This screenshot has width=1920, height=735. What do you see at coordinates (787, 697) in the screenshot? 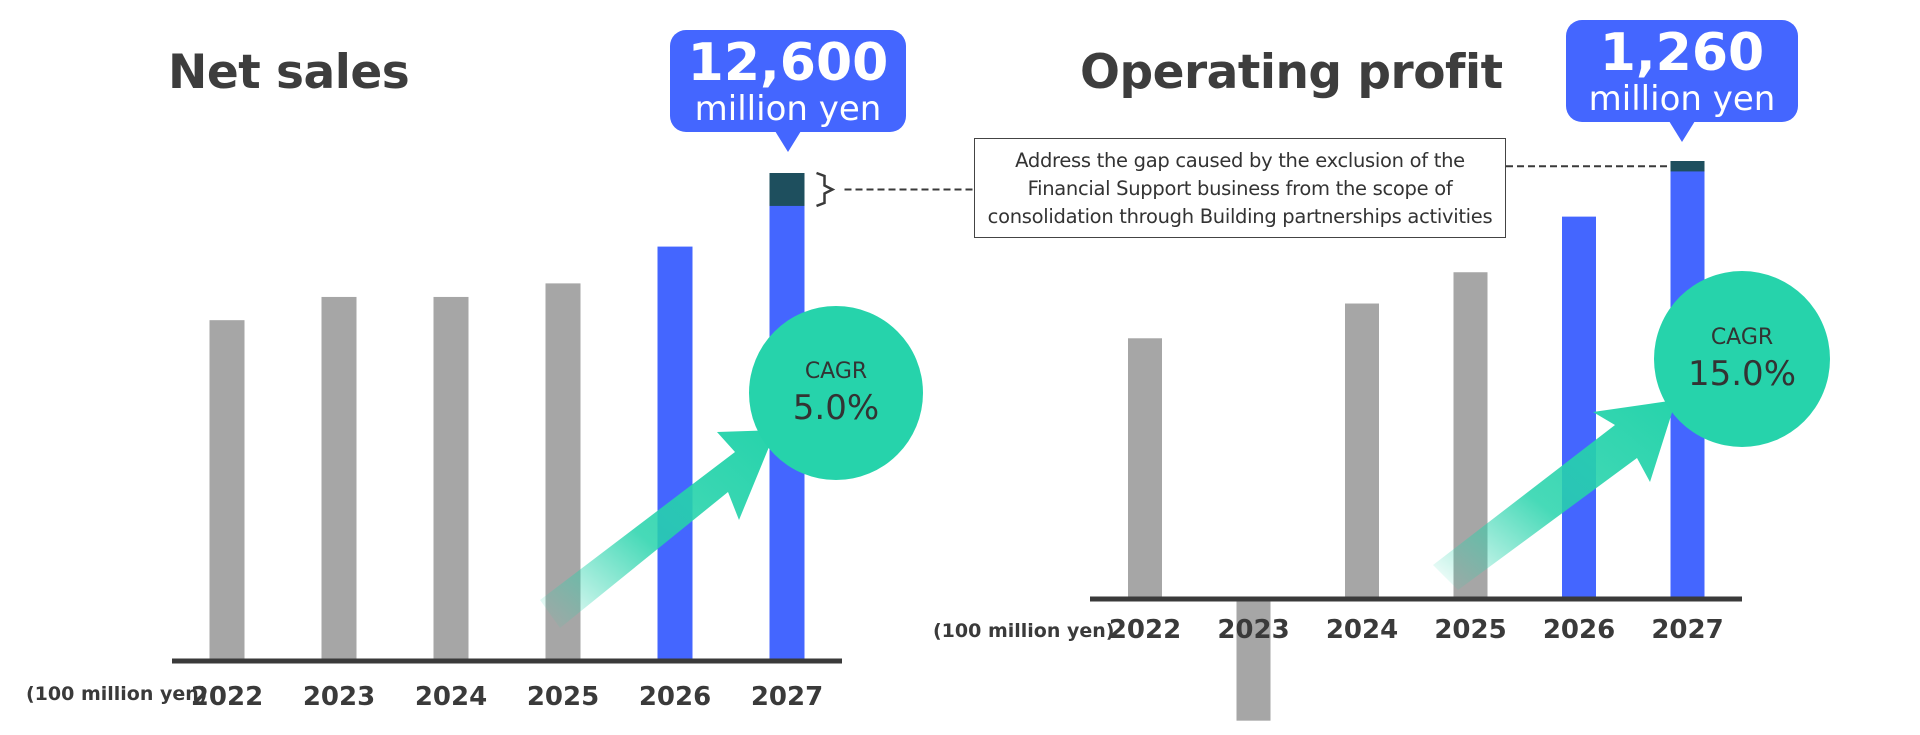
I see `net-sales-tick-2027: 2027` at bounding box center [787, 697].